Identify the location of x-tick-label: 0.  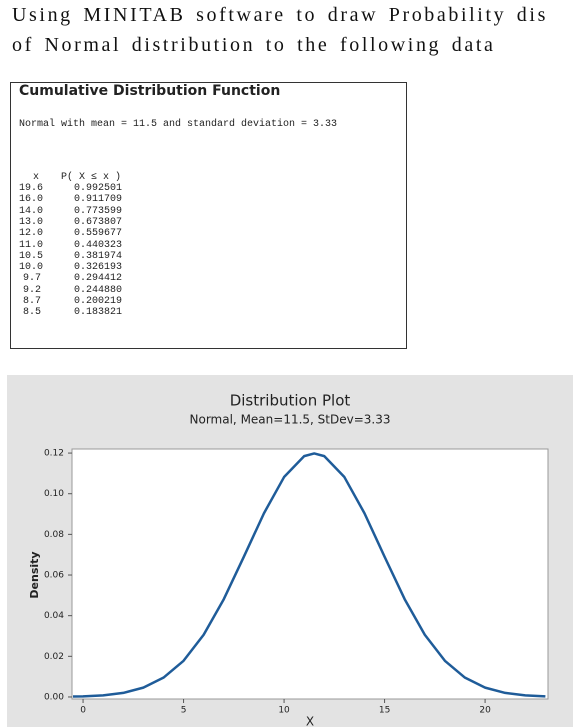
(83, 711).